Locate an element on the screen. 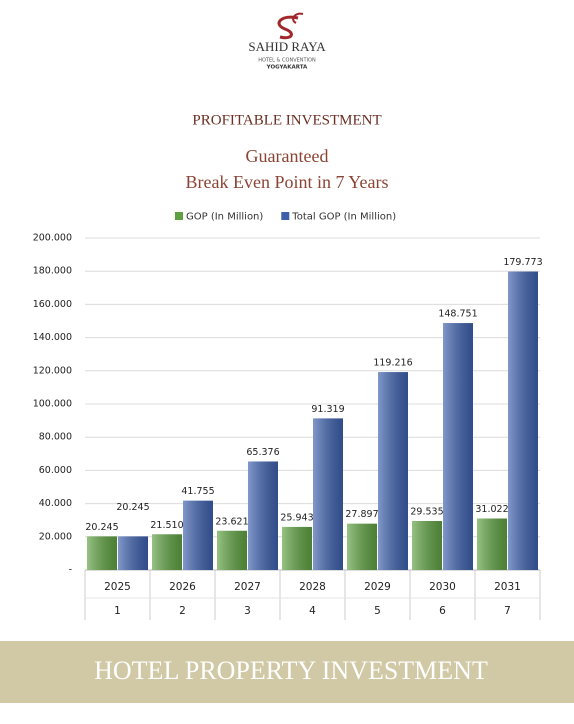  y-tick-label: 140.000 is located at coordinates (52, 337).